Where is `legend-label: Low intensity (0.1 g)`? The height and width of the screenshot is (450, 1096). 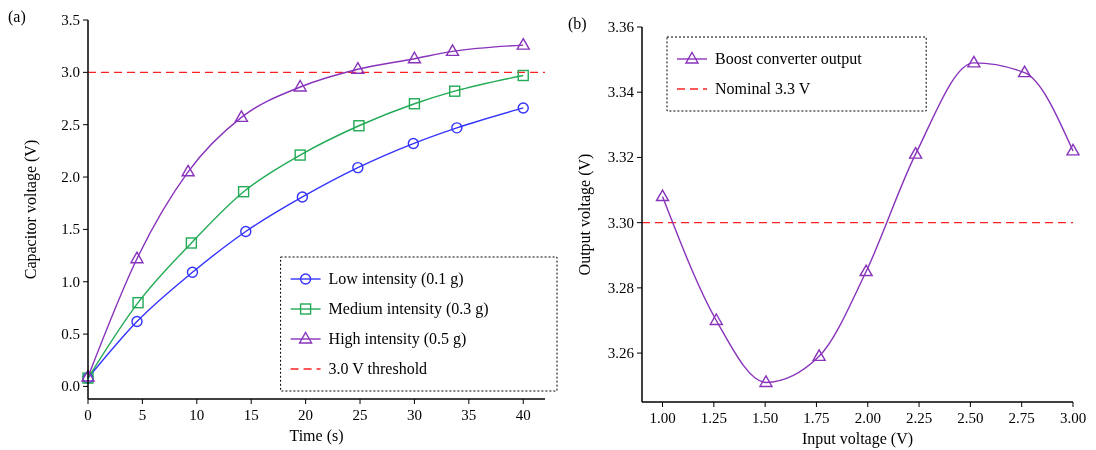 legend-label: Low intensity (0.1 g) is located at coordinates (396, 279).